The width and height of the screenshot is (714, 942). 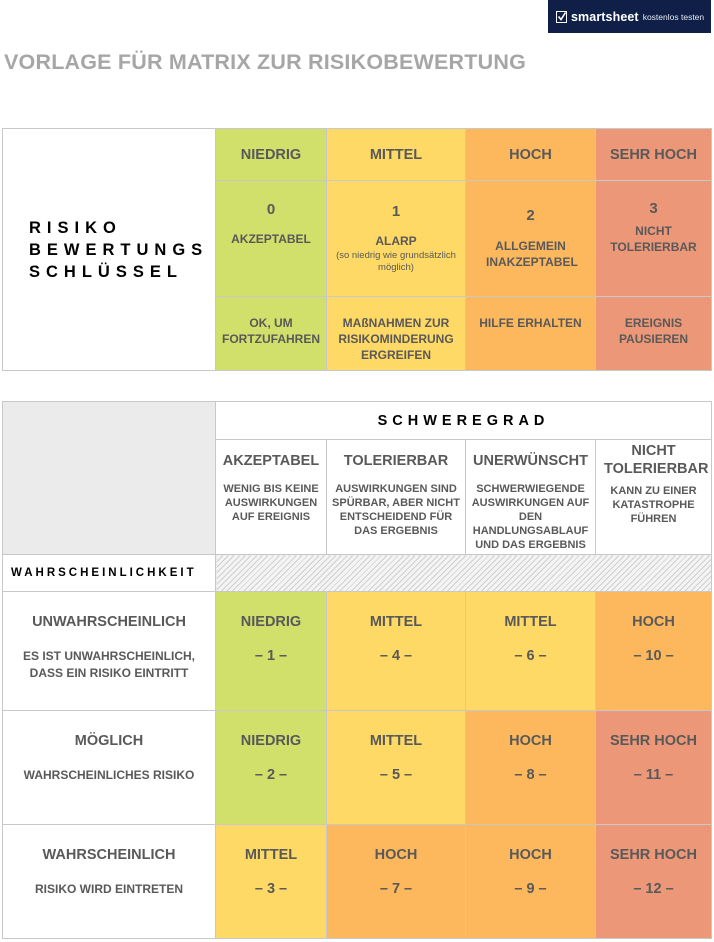 What do you see at coordinates (271, 889) in the screenshot?
I see `matrix-cell-value: – 3 –` at bounding box center [271, 889].